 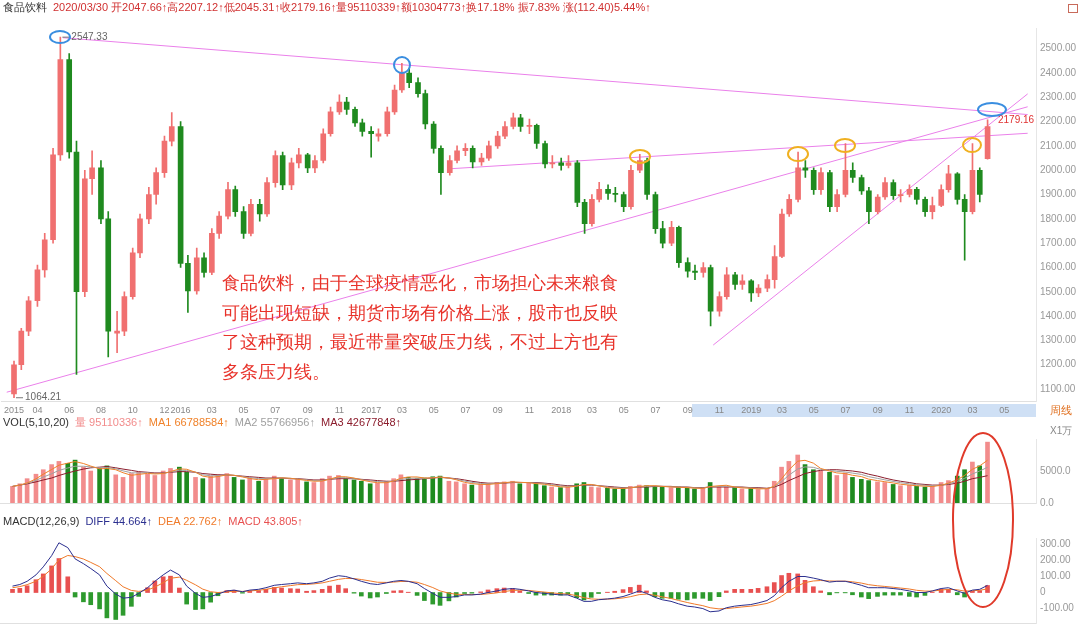 What do you see at coordinates (132, 410) in the screenshot?
I see `x-tick-label: 10` at bounding box center [132, 410].